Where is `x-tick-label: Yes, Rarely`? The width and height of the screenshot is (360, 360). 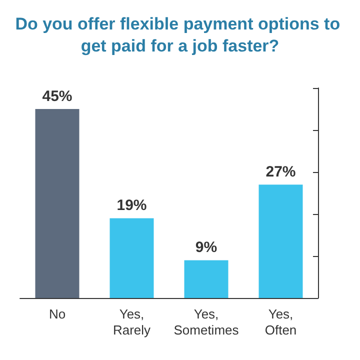 x-tick-label: Yes, Rarely is located at coordinates (132, 322).